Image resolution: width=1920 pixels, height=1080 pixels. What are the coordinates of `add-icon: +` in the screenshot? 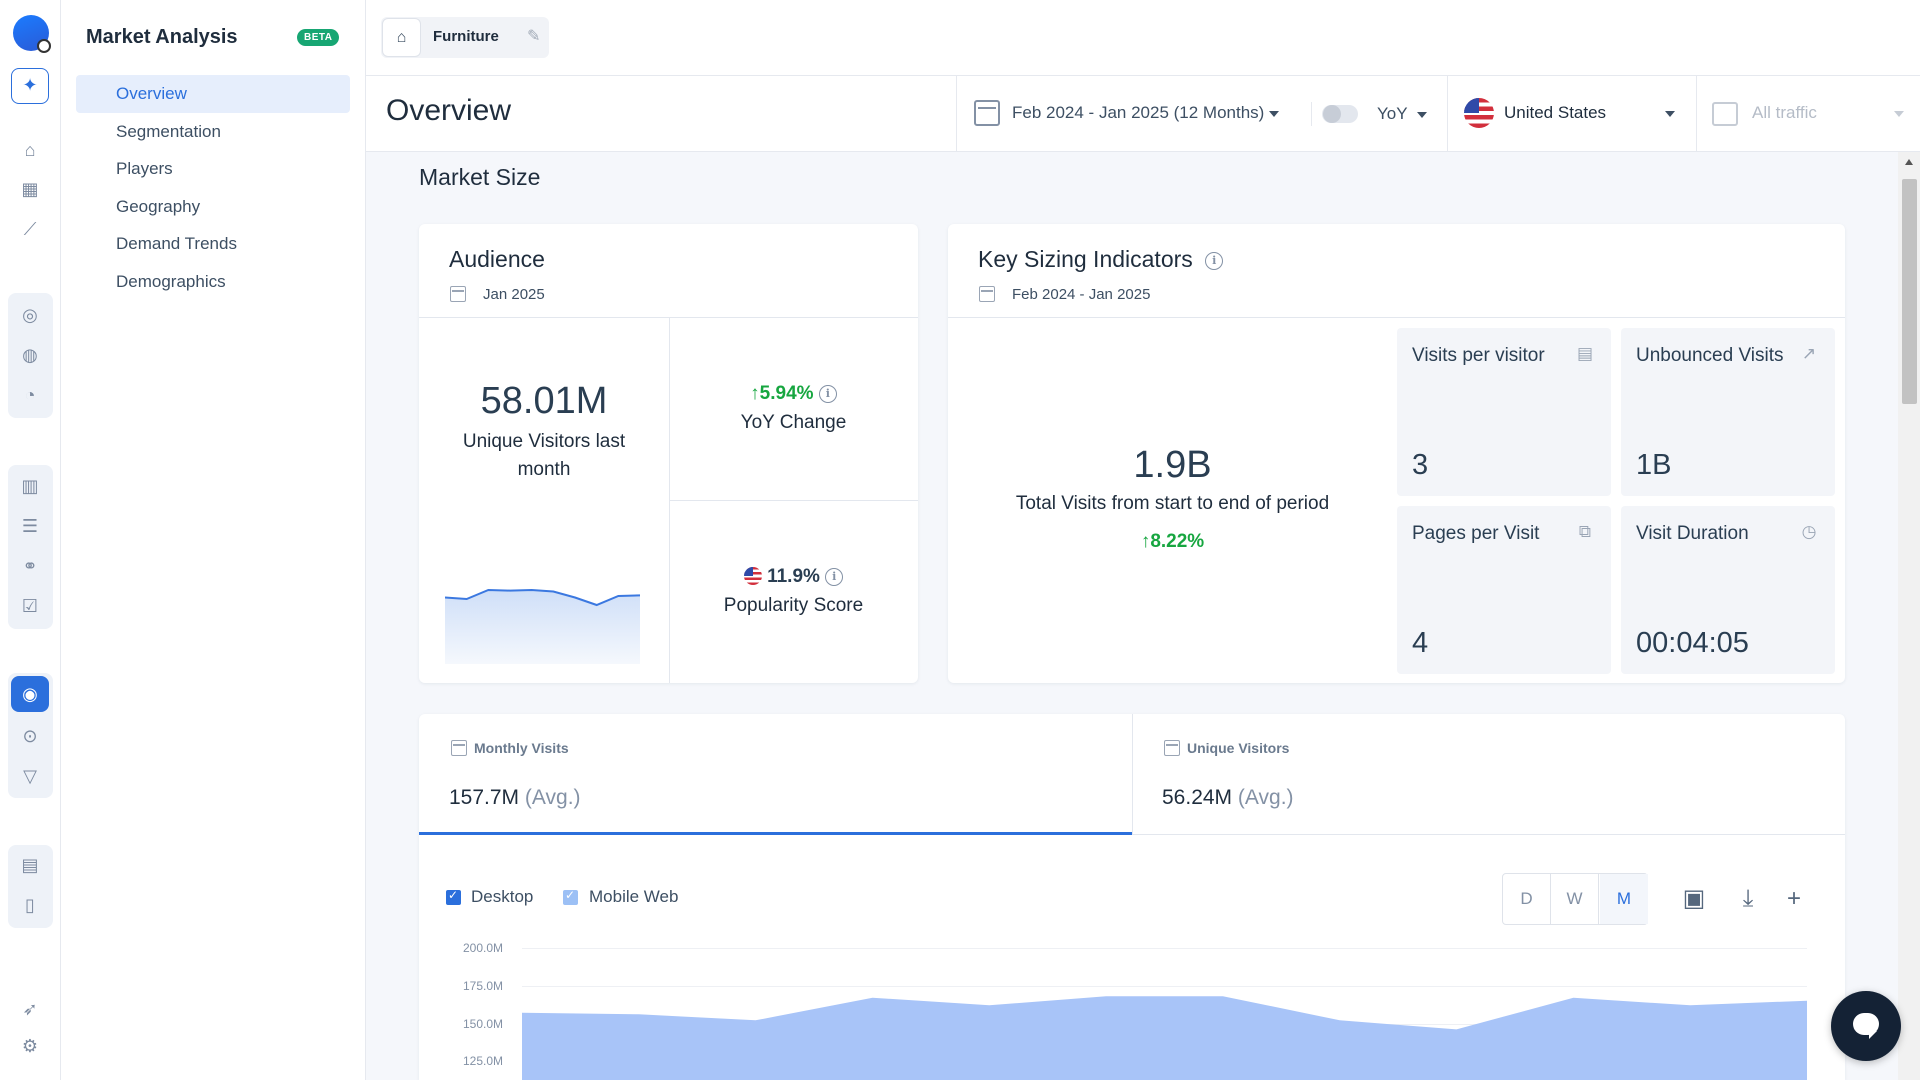 It's located at (1793, 898).